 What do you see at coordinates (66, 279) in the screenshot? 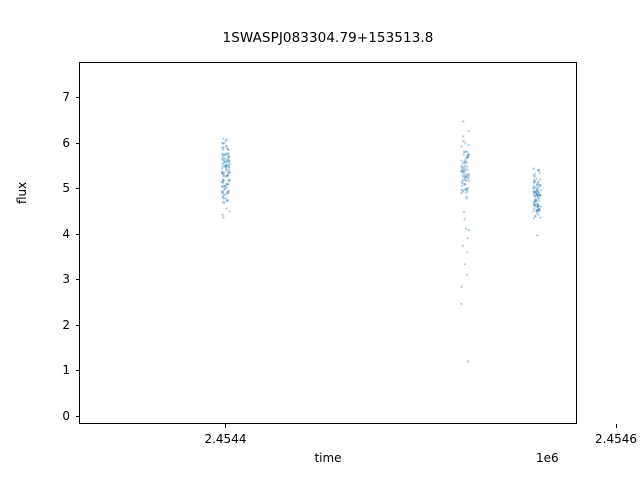
I see `y-tick-label: 3` at bounding box center [66, 279].